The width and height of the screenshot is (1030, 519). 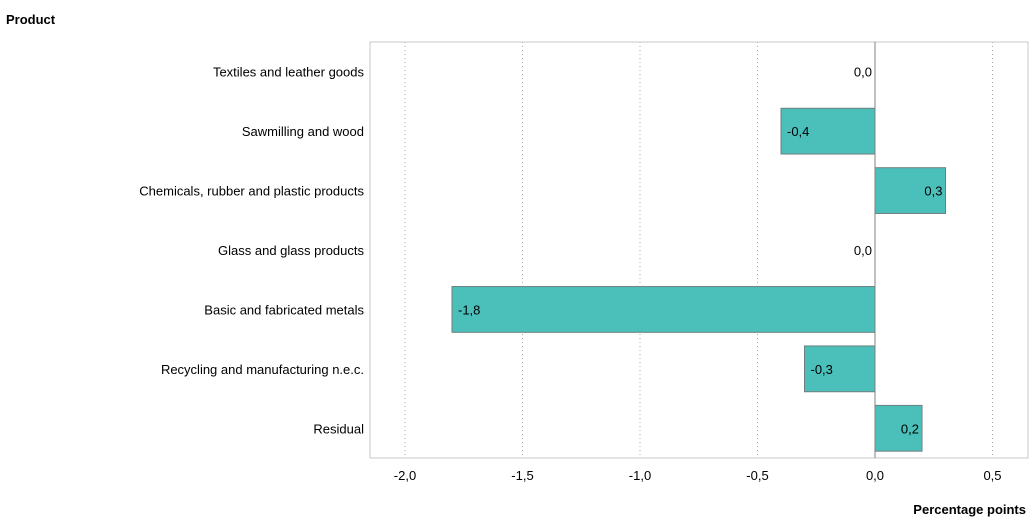 I want to click on category-label: Basic and fabricated metals, so click(x=284, y=309).